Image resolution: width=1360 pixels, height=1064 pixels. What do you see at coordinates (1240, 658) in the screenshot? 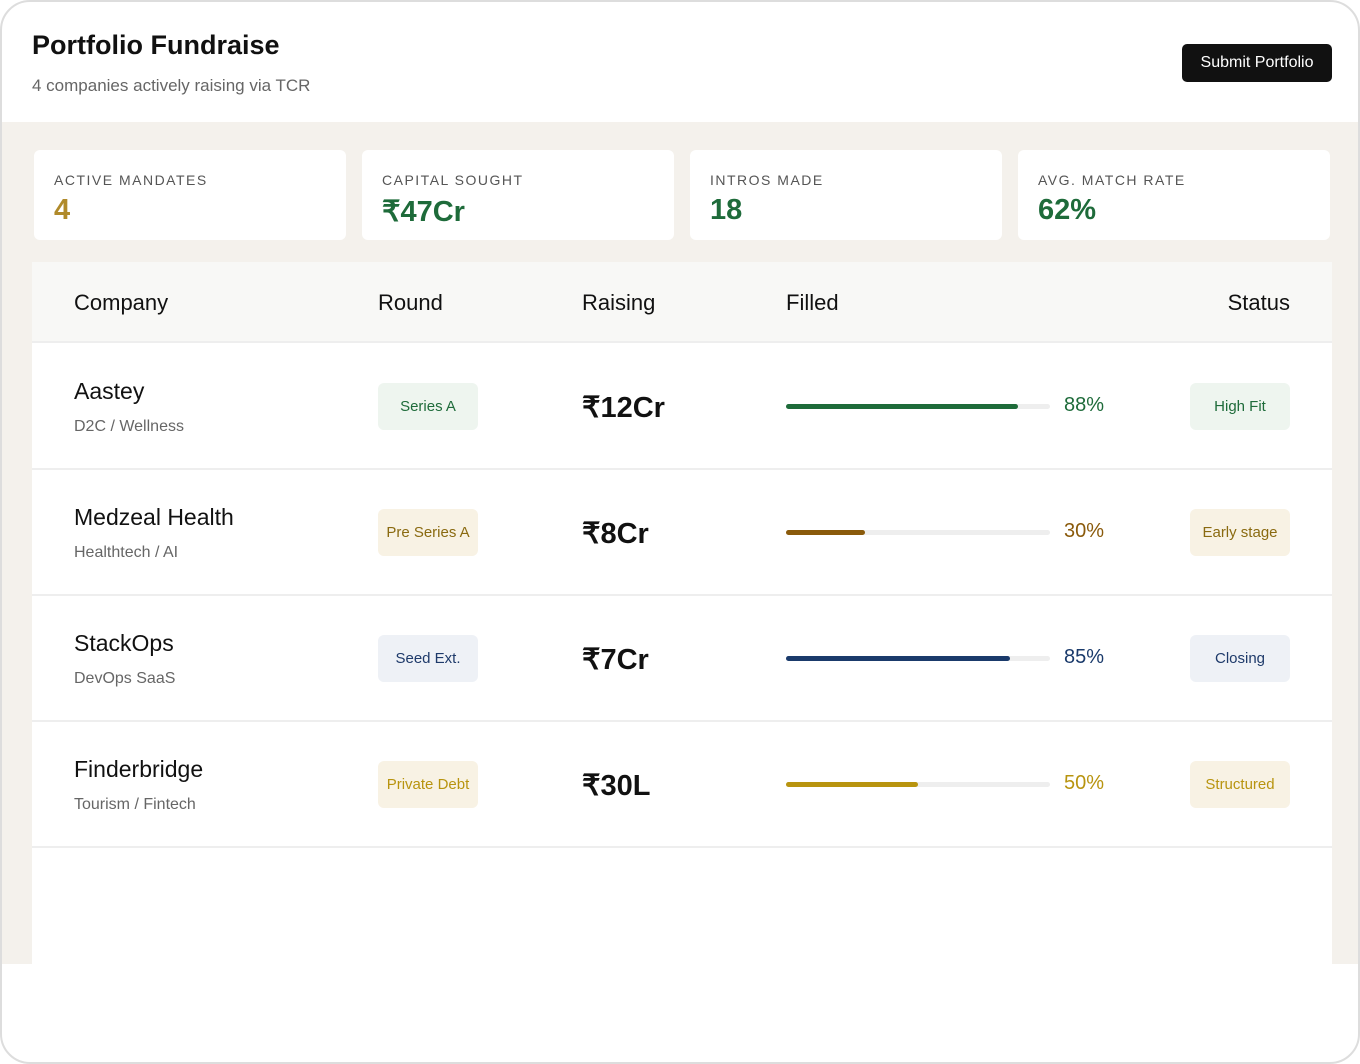
I see `status-pill: Closing` at bounding box center [1240, 658].